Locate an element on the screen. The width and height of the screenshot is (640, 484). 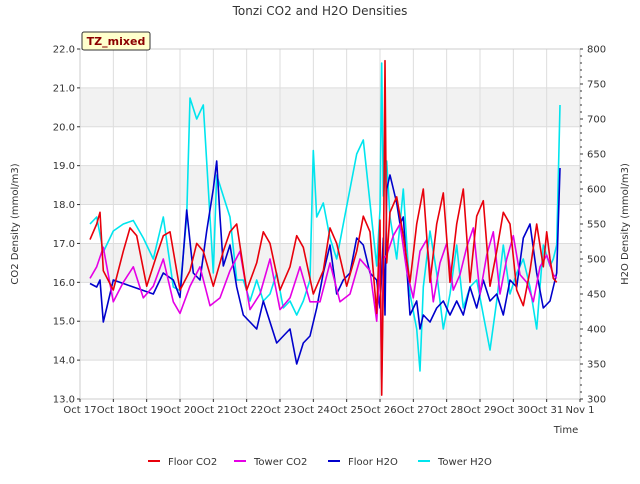
legend: Floor CO2 Tower CO2 Floor H2O Tower H2O is located at coordinates (320, 462).